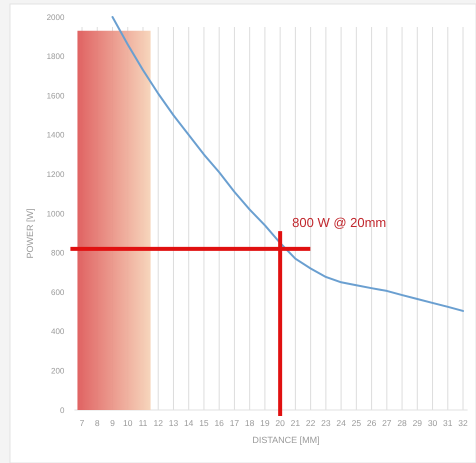 This screenshot has width=476, height=463. Describe the element at coordinates (55, 95) in the screenshot. I see `y-tick-label: 1600` at that location.